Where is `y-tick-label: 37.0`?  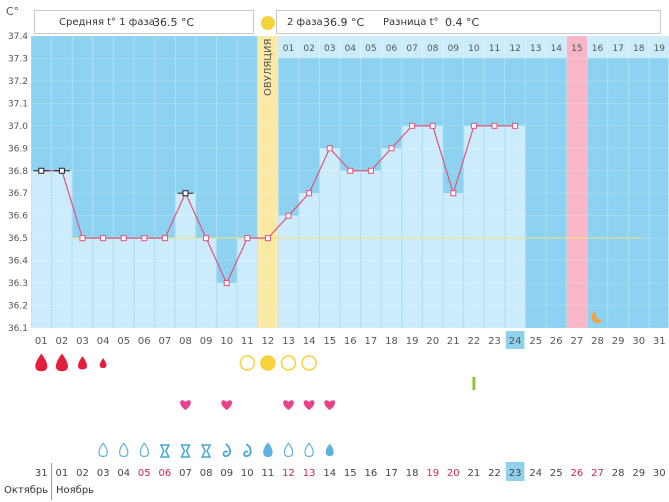
y-tick-label: 37.0 is located at coordinates (18, 127).